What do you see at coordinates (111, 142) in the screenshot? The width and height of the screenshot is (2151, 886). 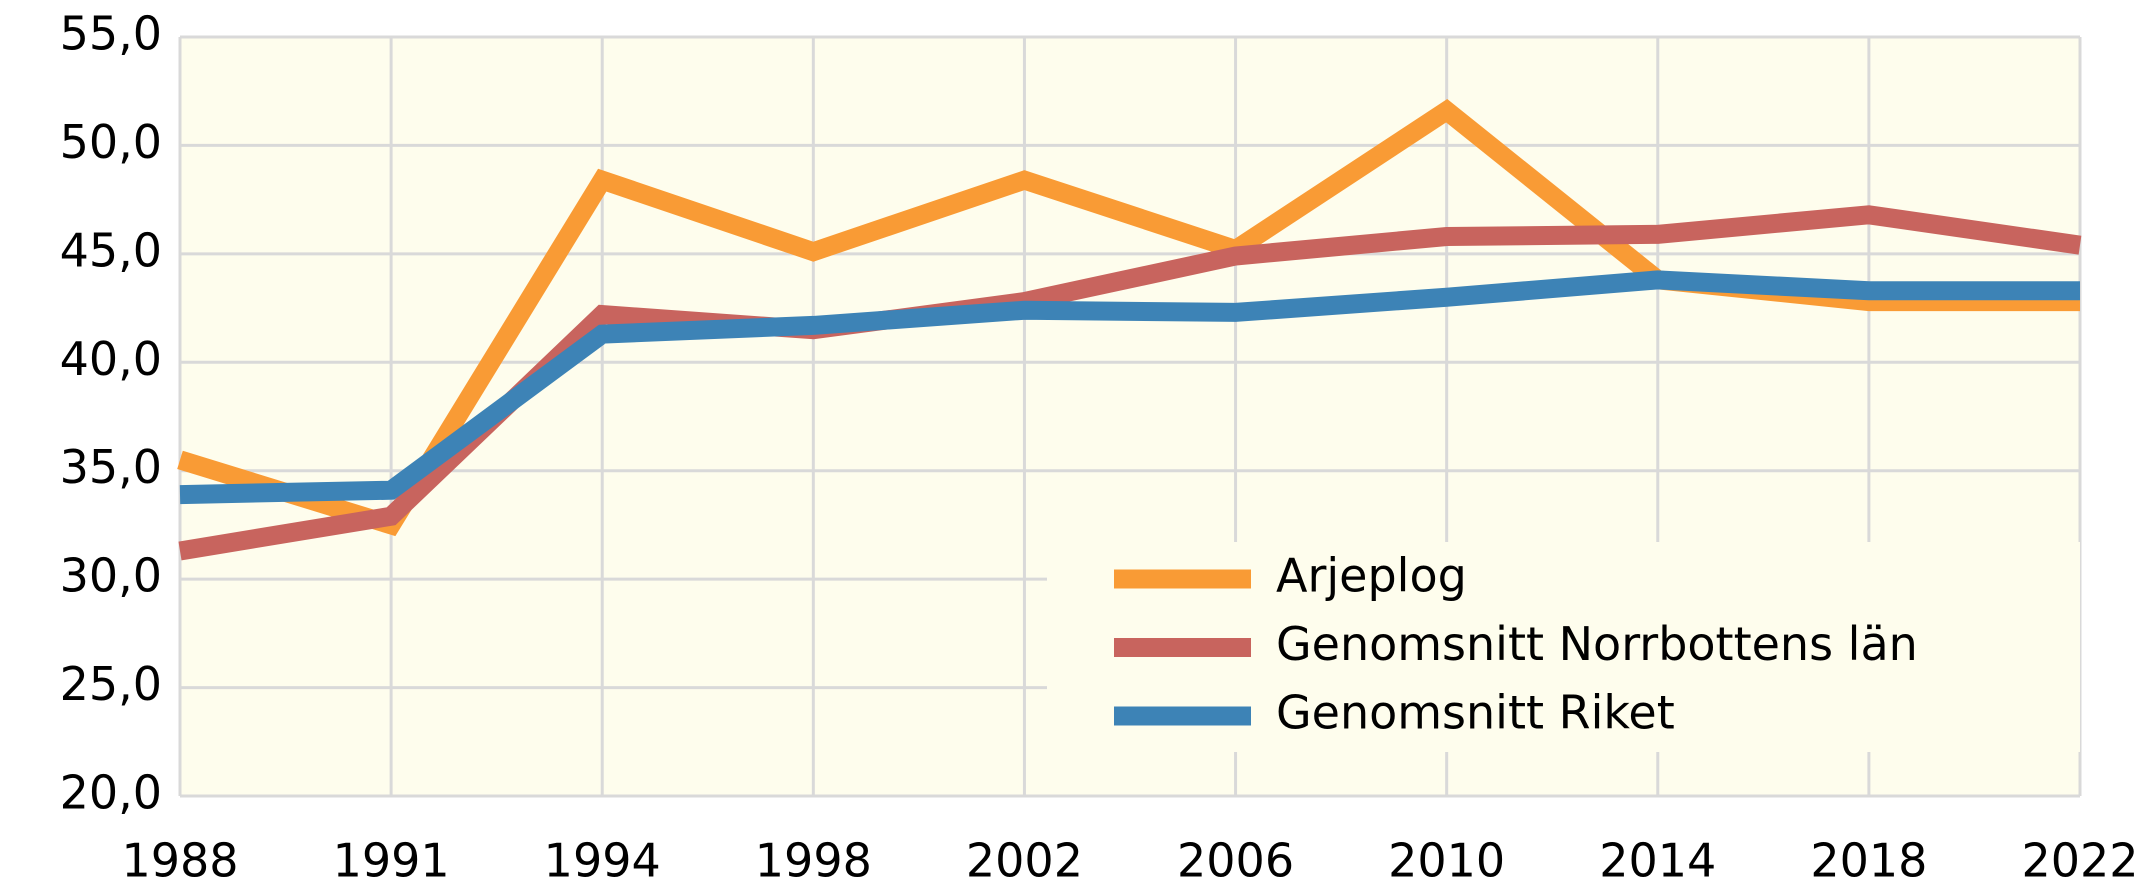 I see `y-tick-label: 50,0` at bounding box center [111, 142].